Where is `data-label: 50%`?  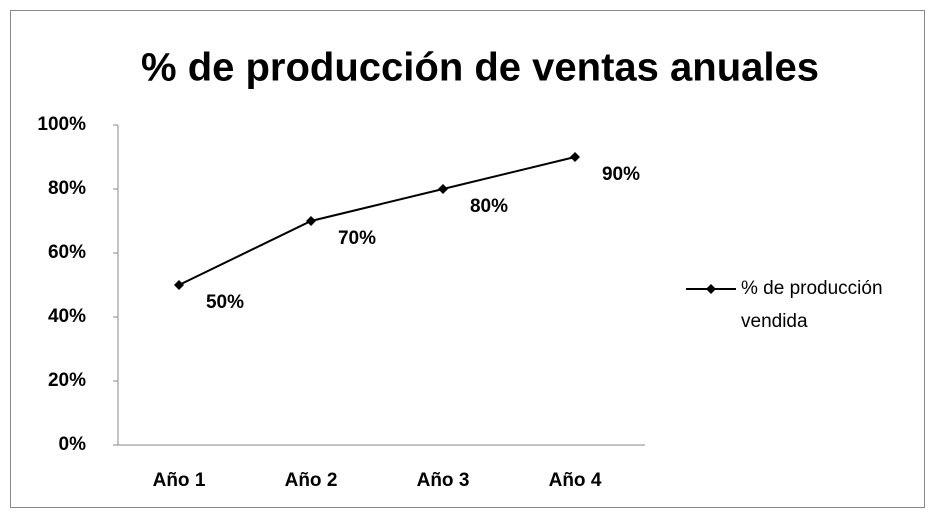 data-label: 50% is located at coordinates (225, 302).